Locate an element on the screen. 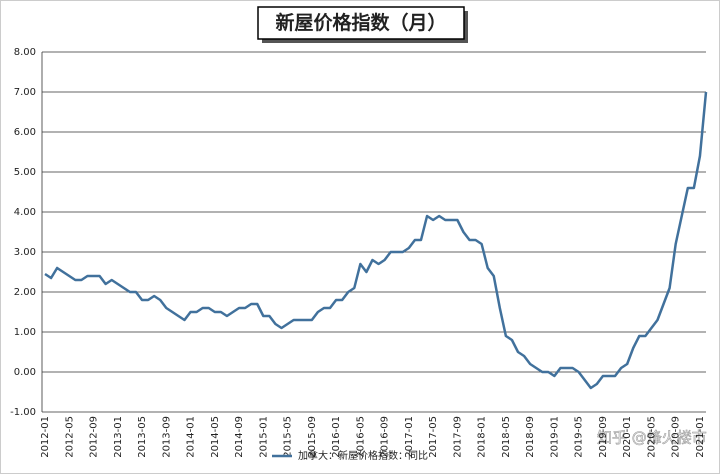 This screenshot has width=720, height=474. y-tick-label: 8.00 is located at coordinates (25, 52).